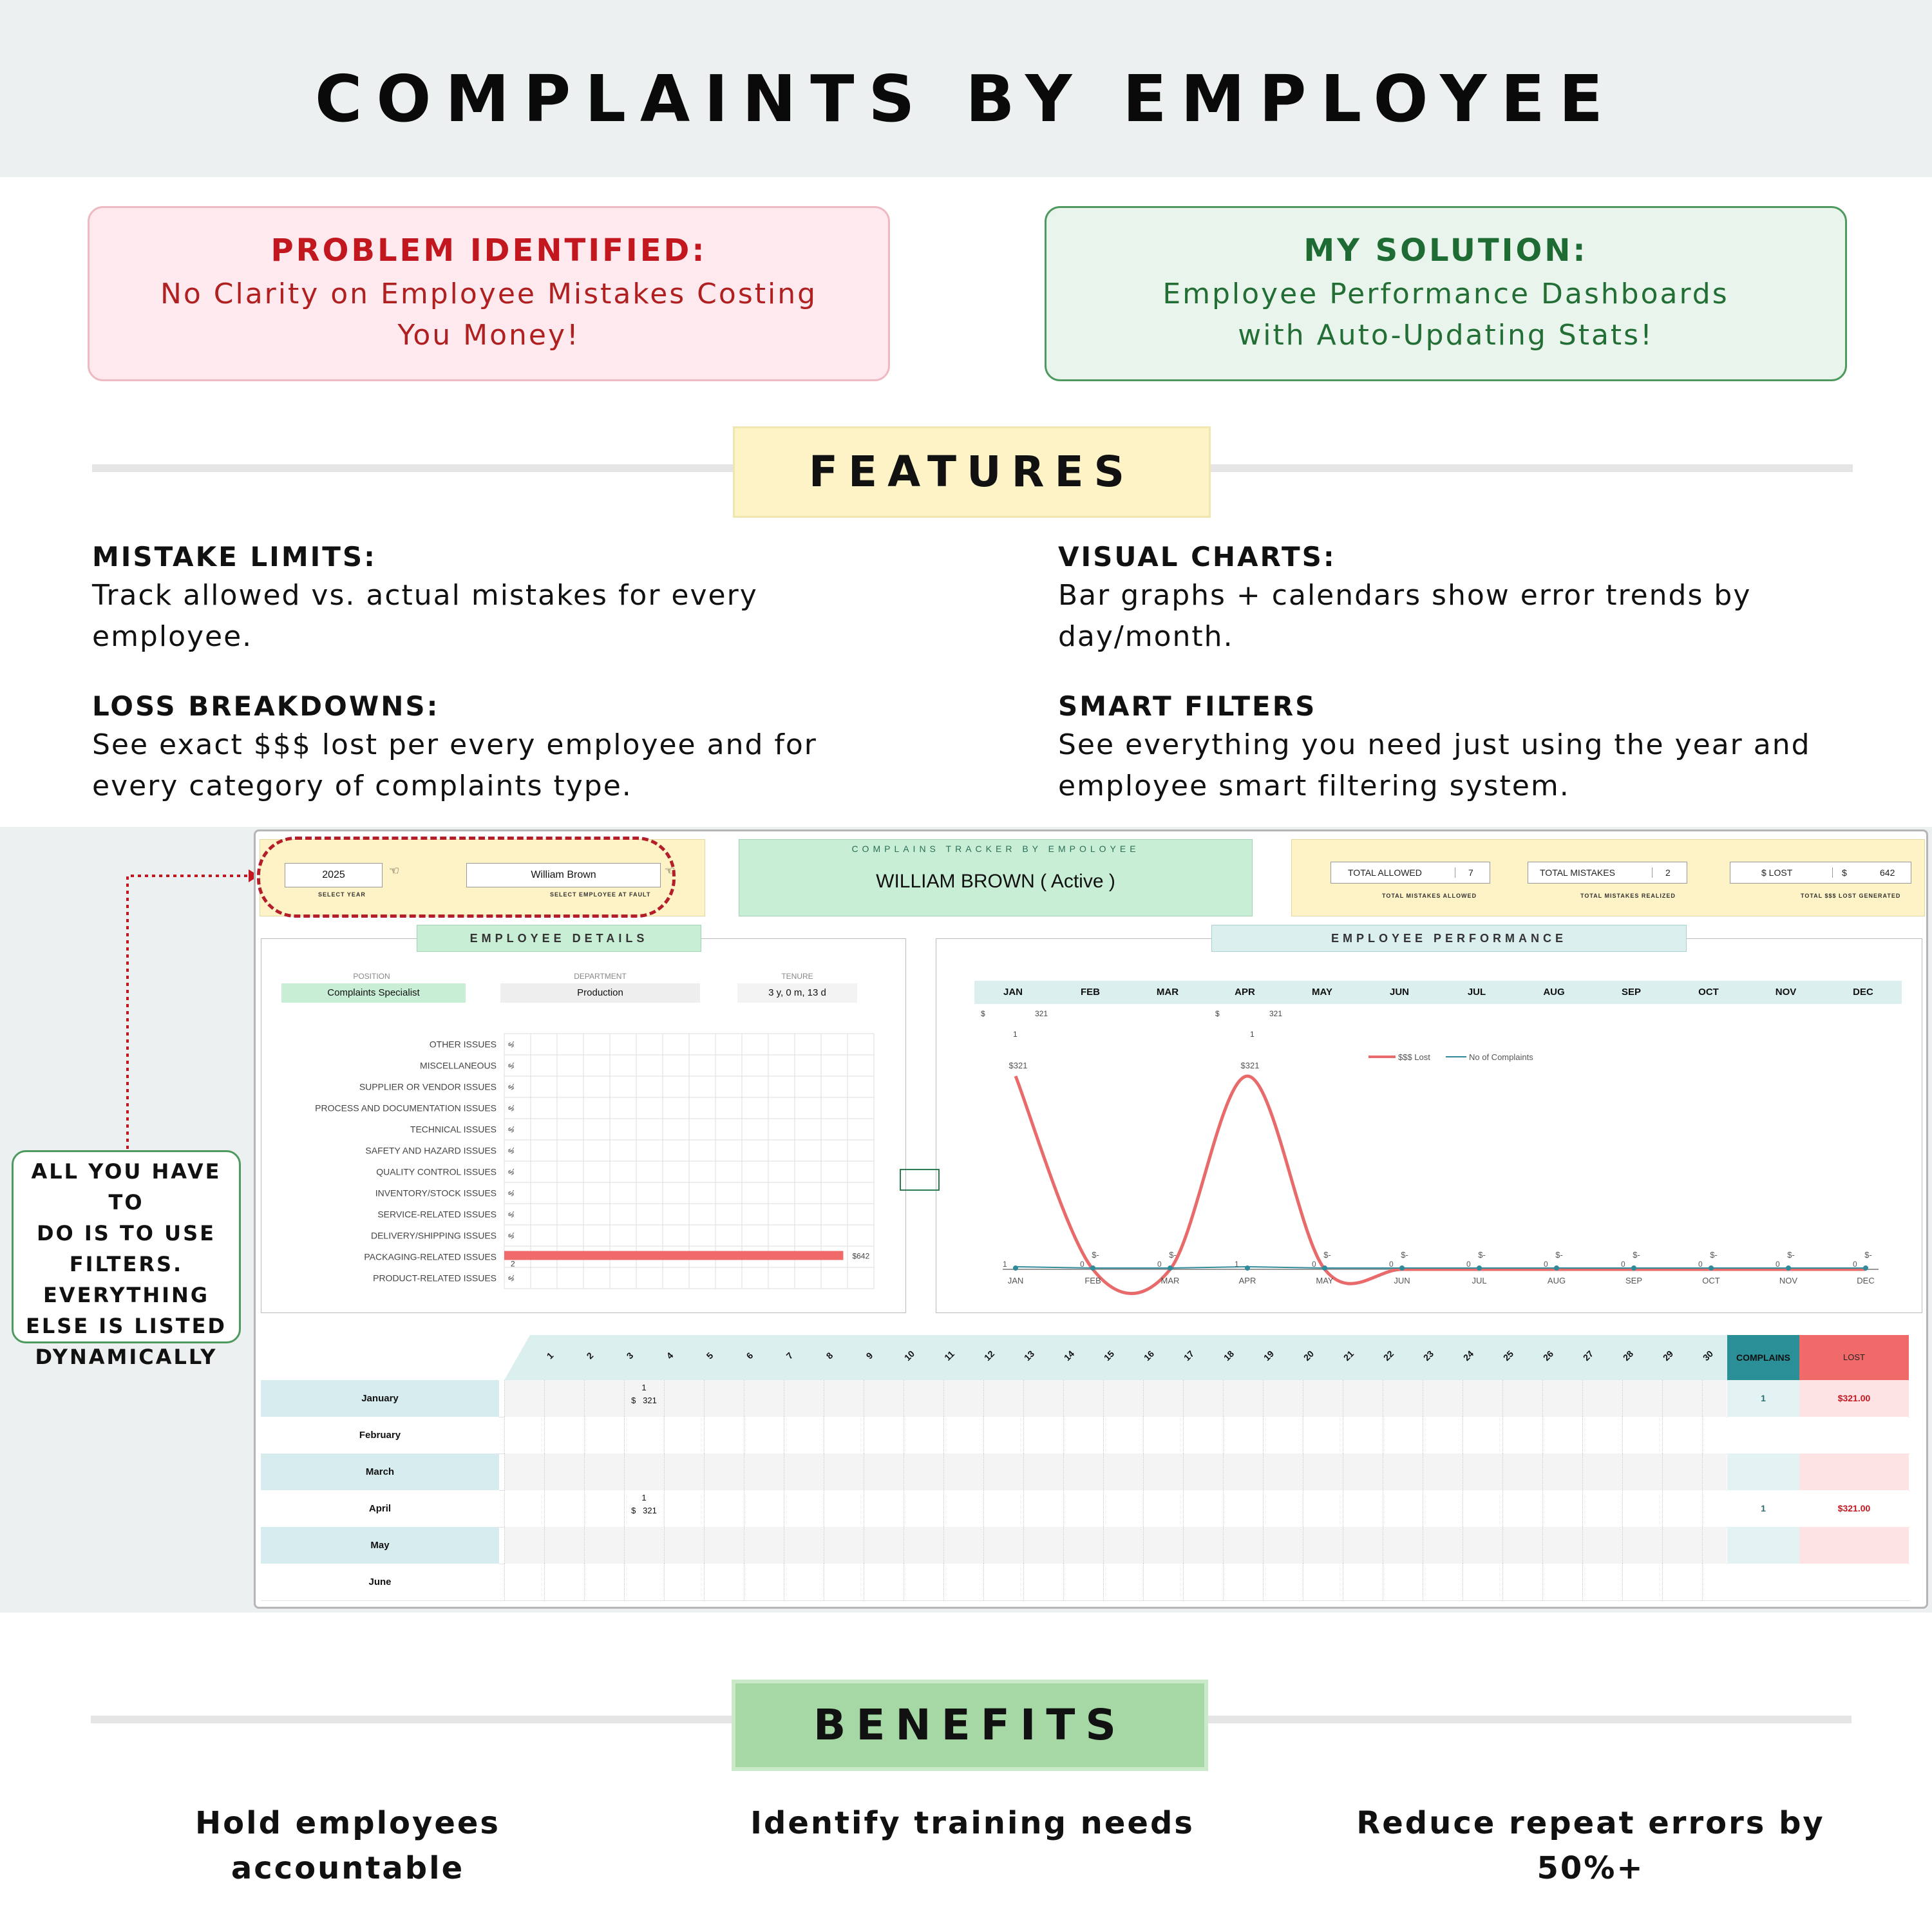 The width and height of the screenshot is (1932, 1932). What do you see at coordinates (1085, 1545) in the screenshot?
I see `calendar-row: May` at bounding box center [1085, 1545].